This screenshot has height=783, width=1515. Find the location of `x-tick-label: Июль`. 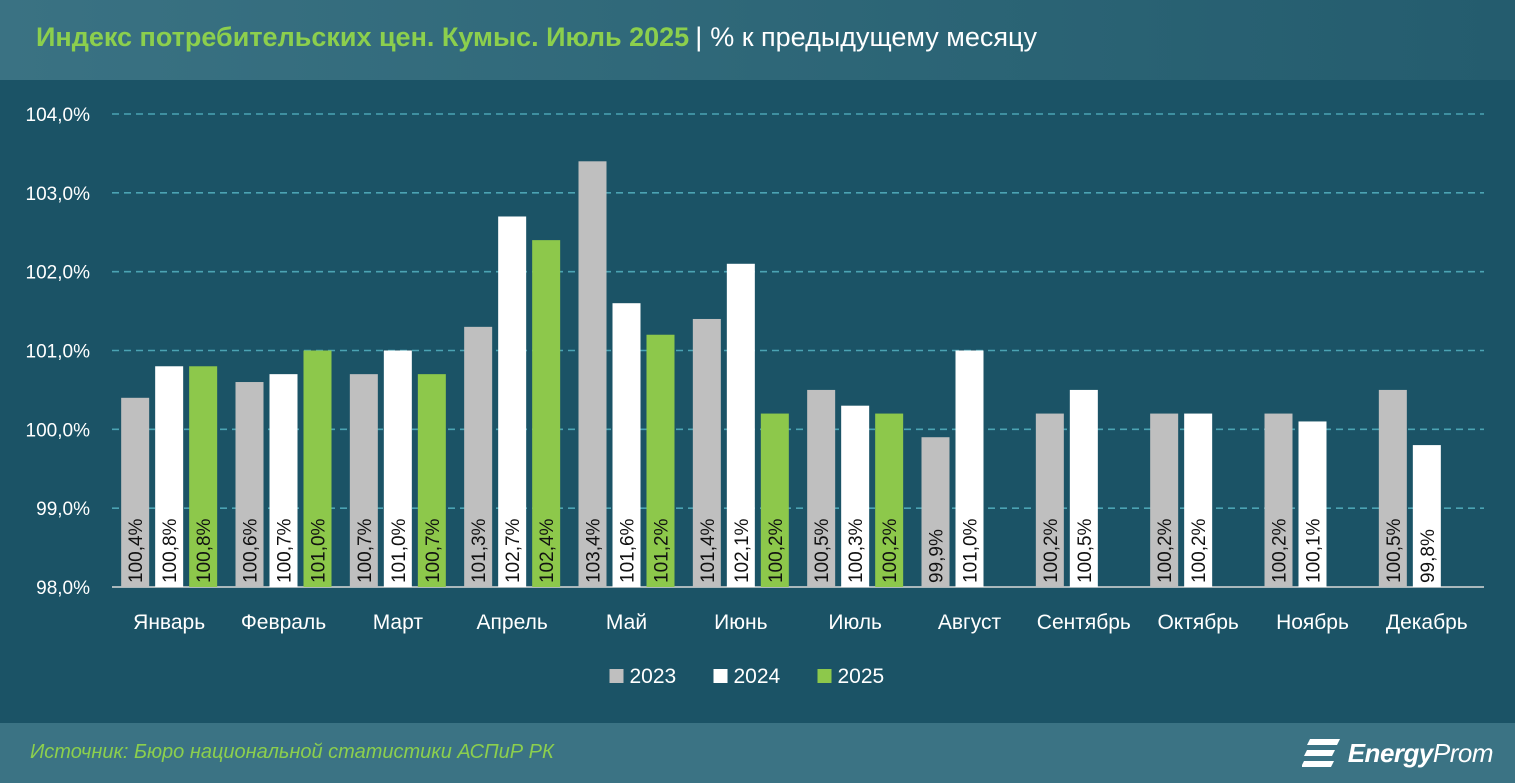

x-tick-label: Июль is located at coordinates (855, 622).